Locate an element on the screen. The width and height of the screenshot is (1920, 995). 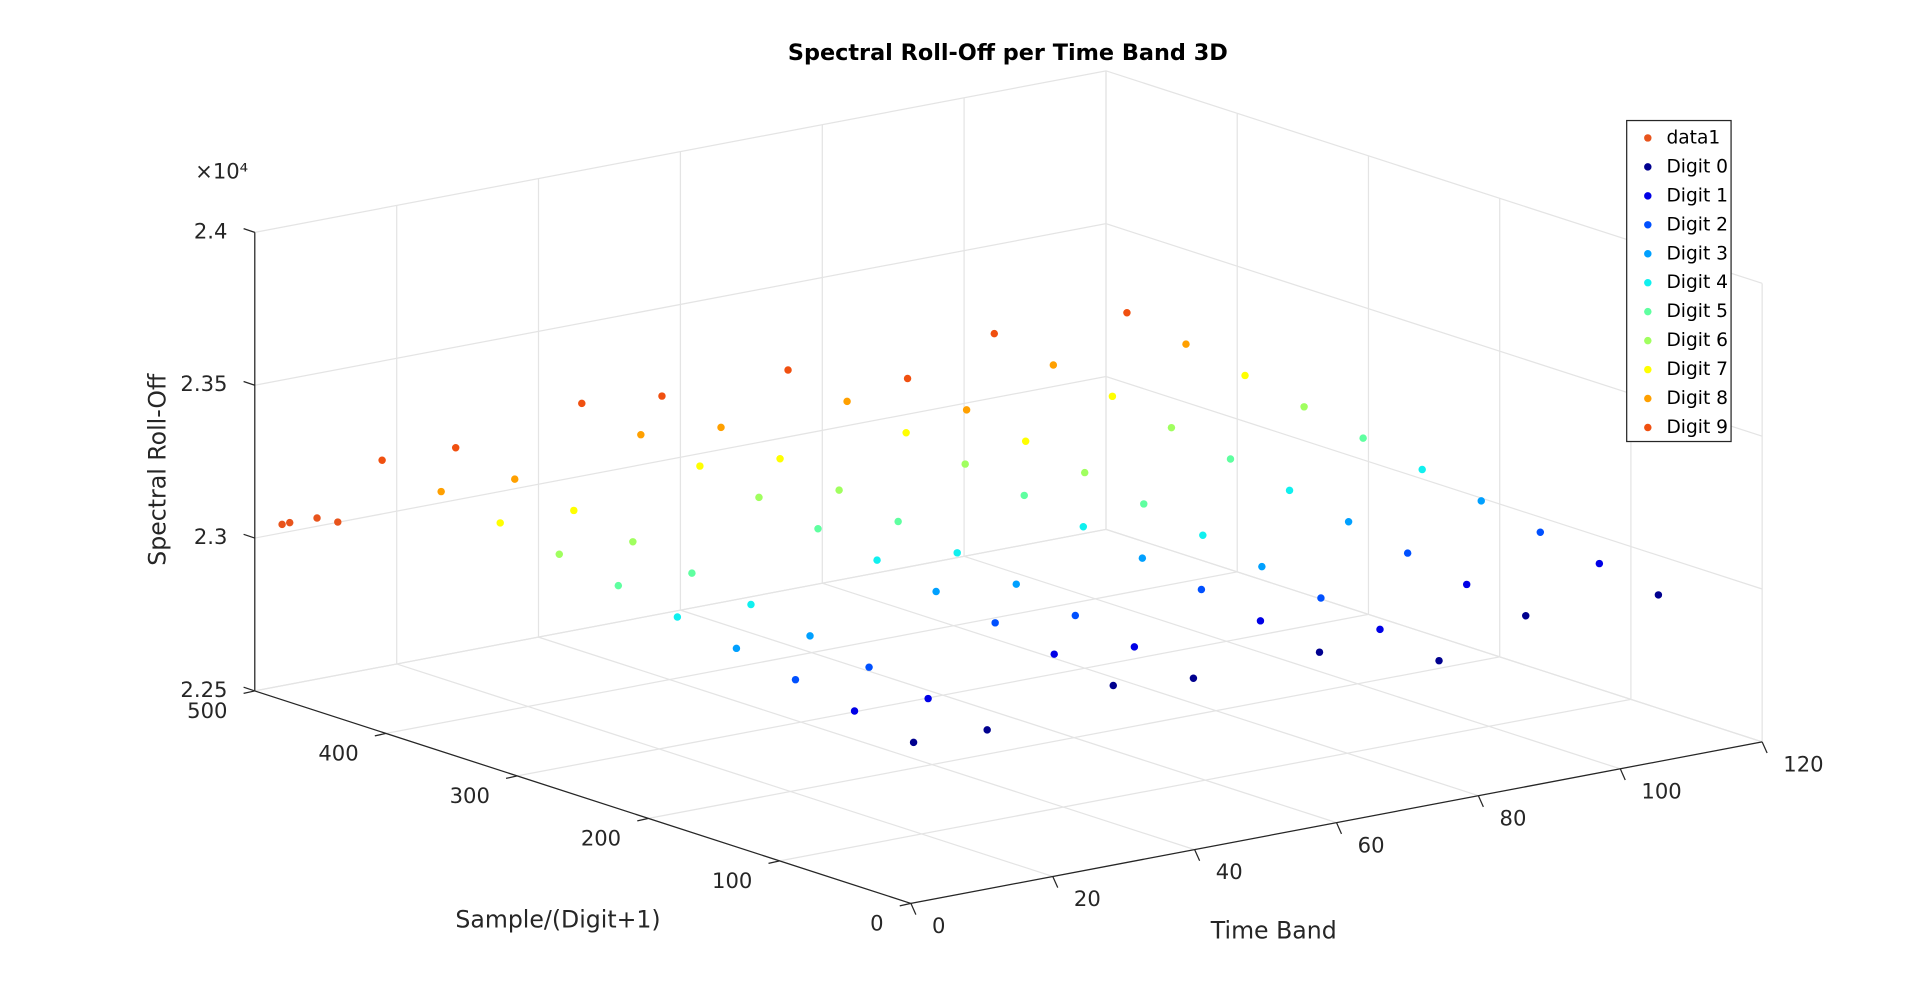
legend-label: Digit 2 is located at coordinates (1697, 224).